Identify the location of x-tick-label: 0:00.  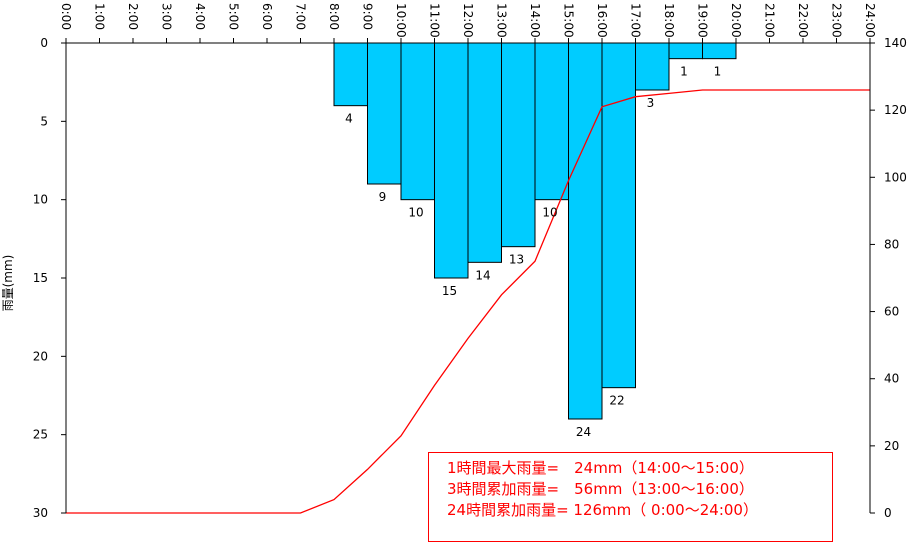
(66, 16).